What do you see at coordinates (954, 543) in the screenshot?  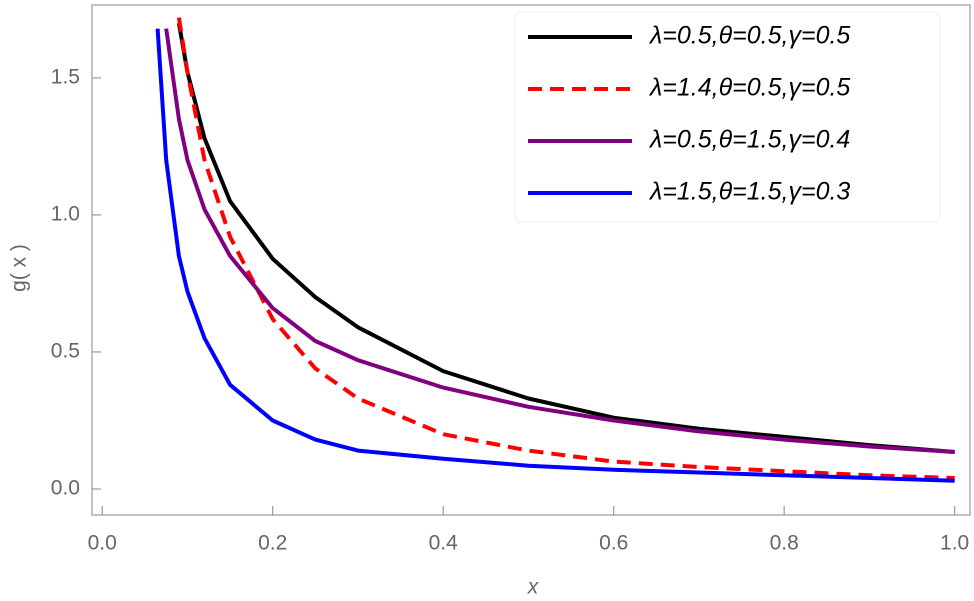 I see `x-tick-label: 1.0` at bounding box center [954, 543].